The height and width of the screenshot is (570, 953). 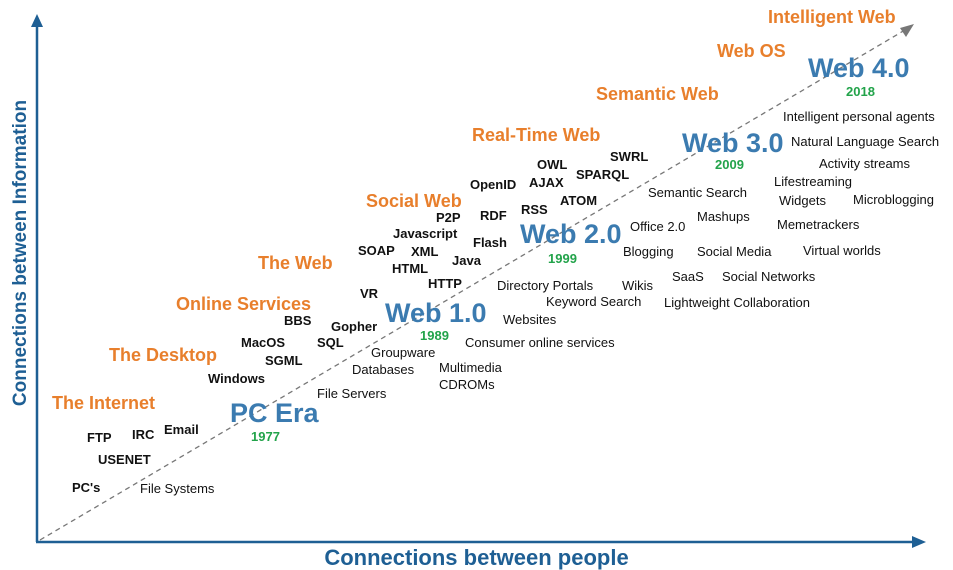 What do you see at coordinates (802, 200) in the screenshot?
I see `service-widgets: Widgets` at bounding box center [802, 200].